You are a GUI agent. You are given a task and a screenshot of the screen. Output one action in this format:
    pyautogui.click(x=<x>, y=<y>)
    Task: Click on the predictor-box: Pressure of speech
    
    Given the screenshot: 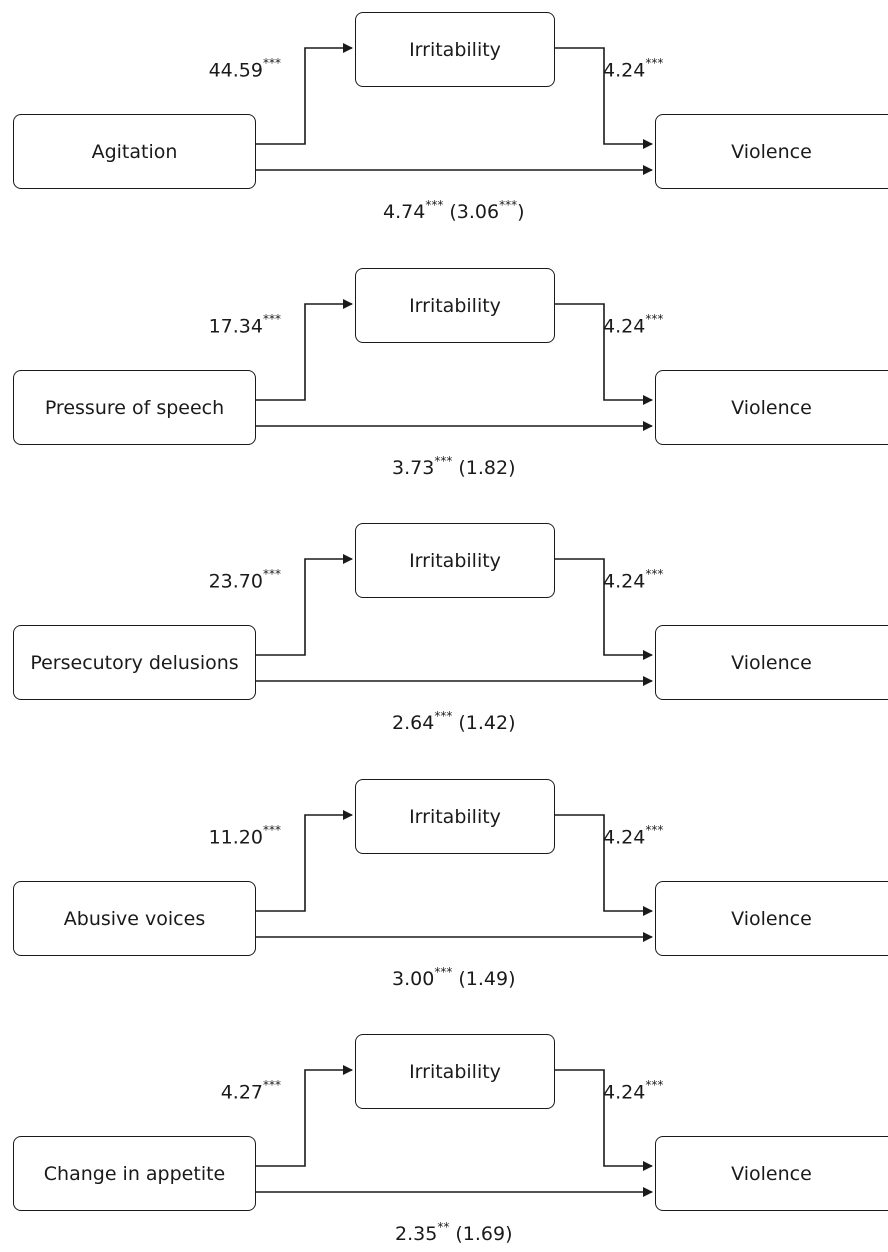 What is the action you would take?
    pyautogui.click(x=134, y=407)
    